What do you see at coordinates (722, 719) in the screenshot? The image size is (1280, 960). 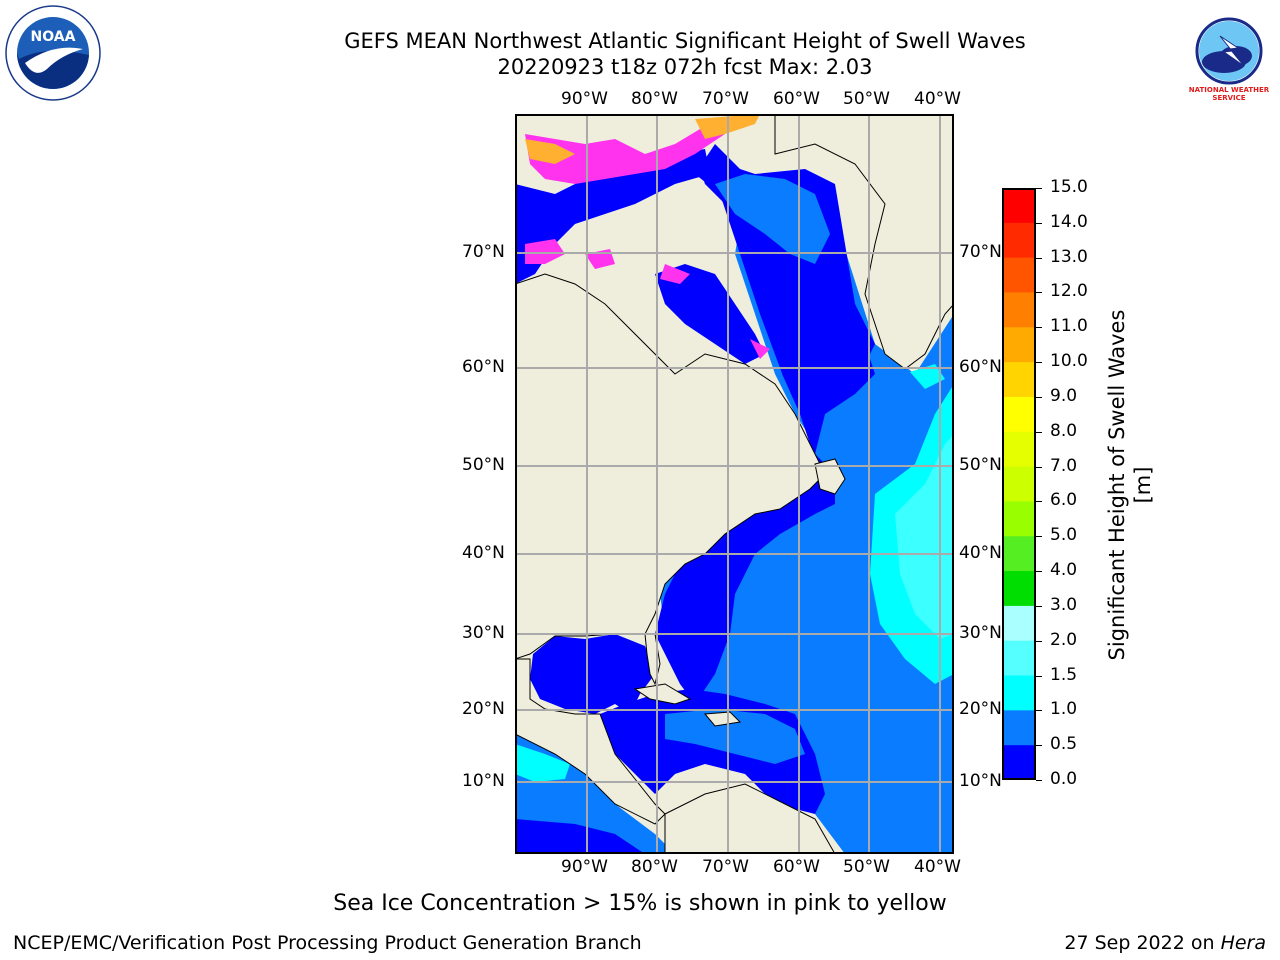 I see `hispaniola` at bounding box center [722, 719].